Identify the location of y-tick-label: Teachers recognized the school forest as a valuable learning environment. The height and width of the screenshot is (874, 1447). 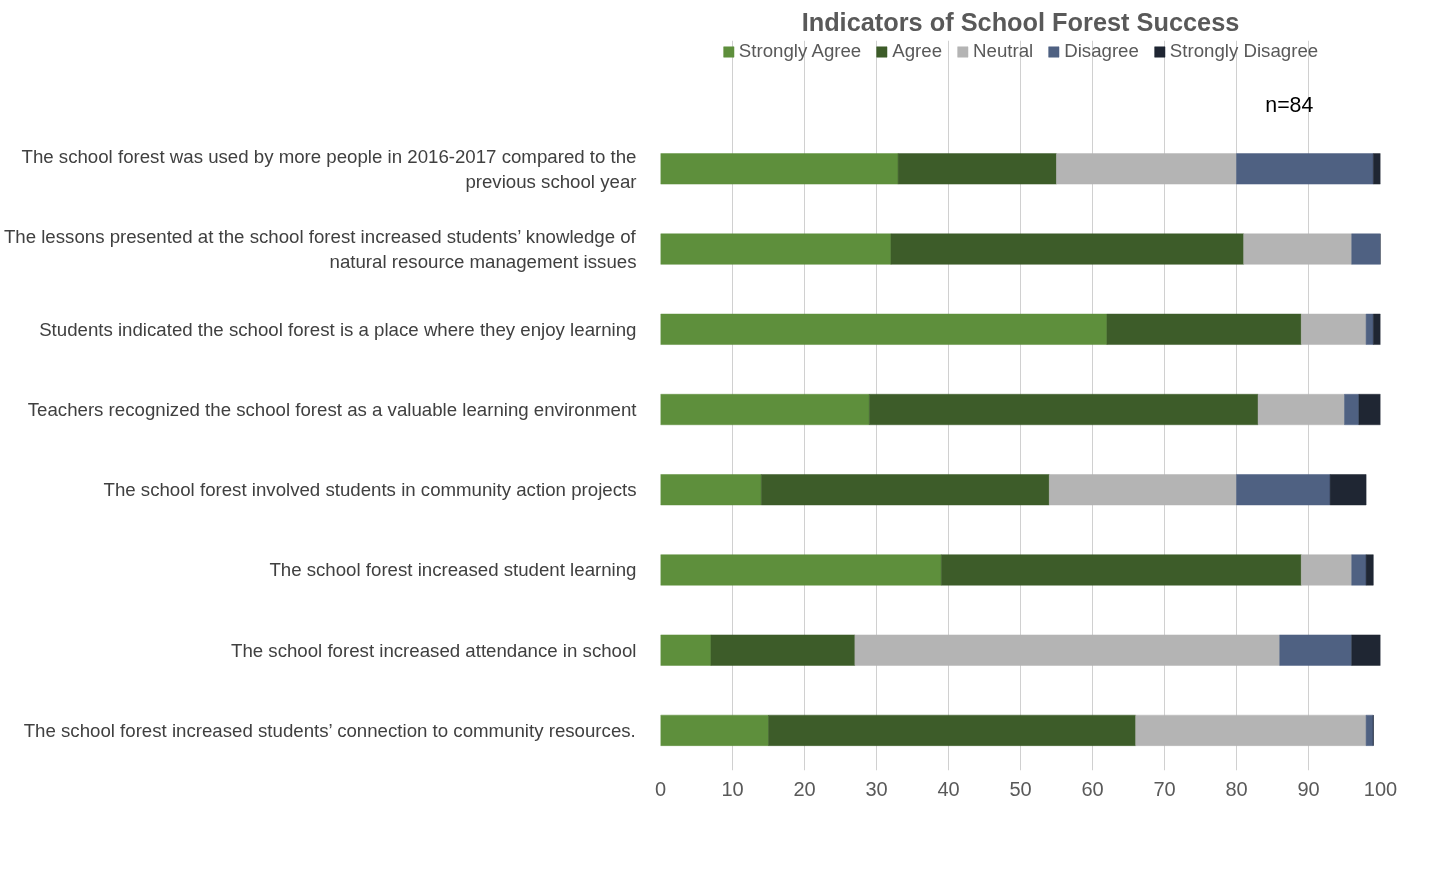
(332, 410).